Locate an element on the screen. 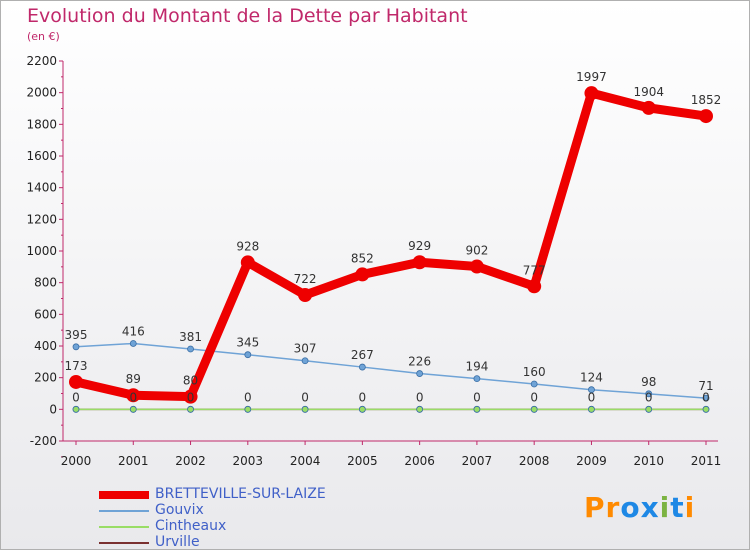 This screenshot has width=750, height=550. data-label: 124 is located at coordinates (591, 378).